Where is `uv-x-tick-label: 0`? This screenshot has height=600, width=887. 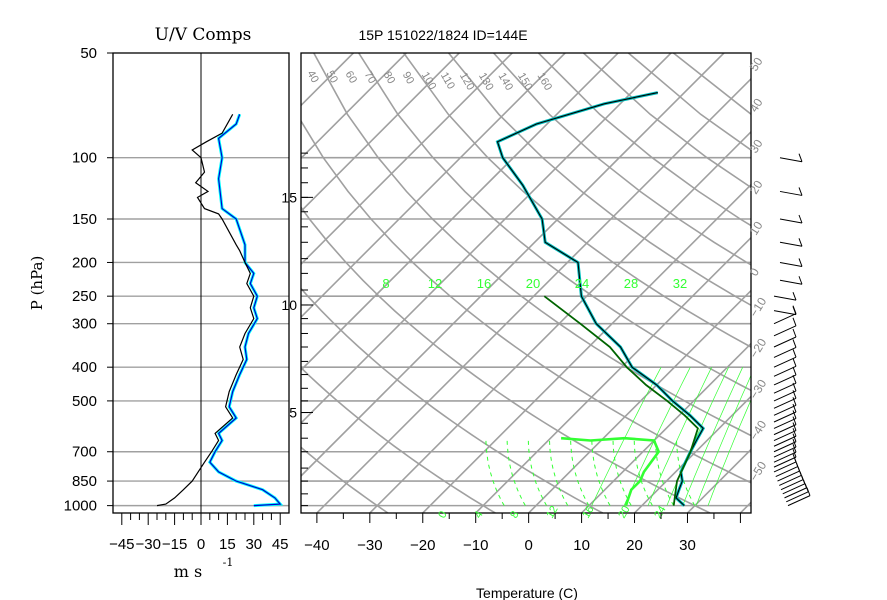 uv-x-tick-label: 0 is located at coordinates (201, 544).